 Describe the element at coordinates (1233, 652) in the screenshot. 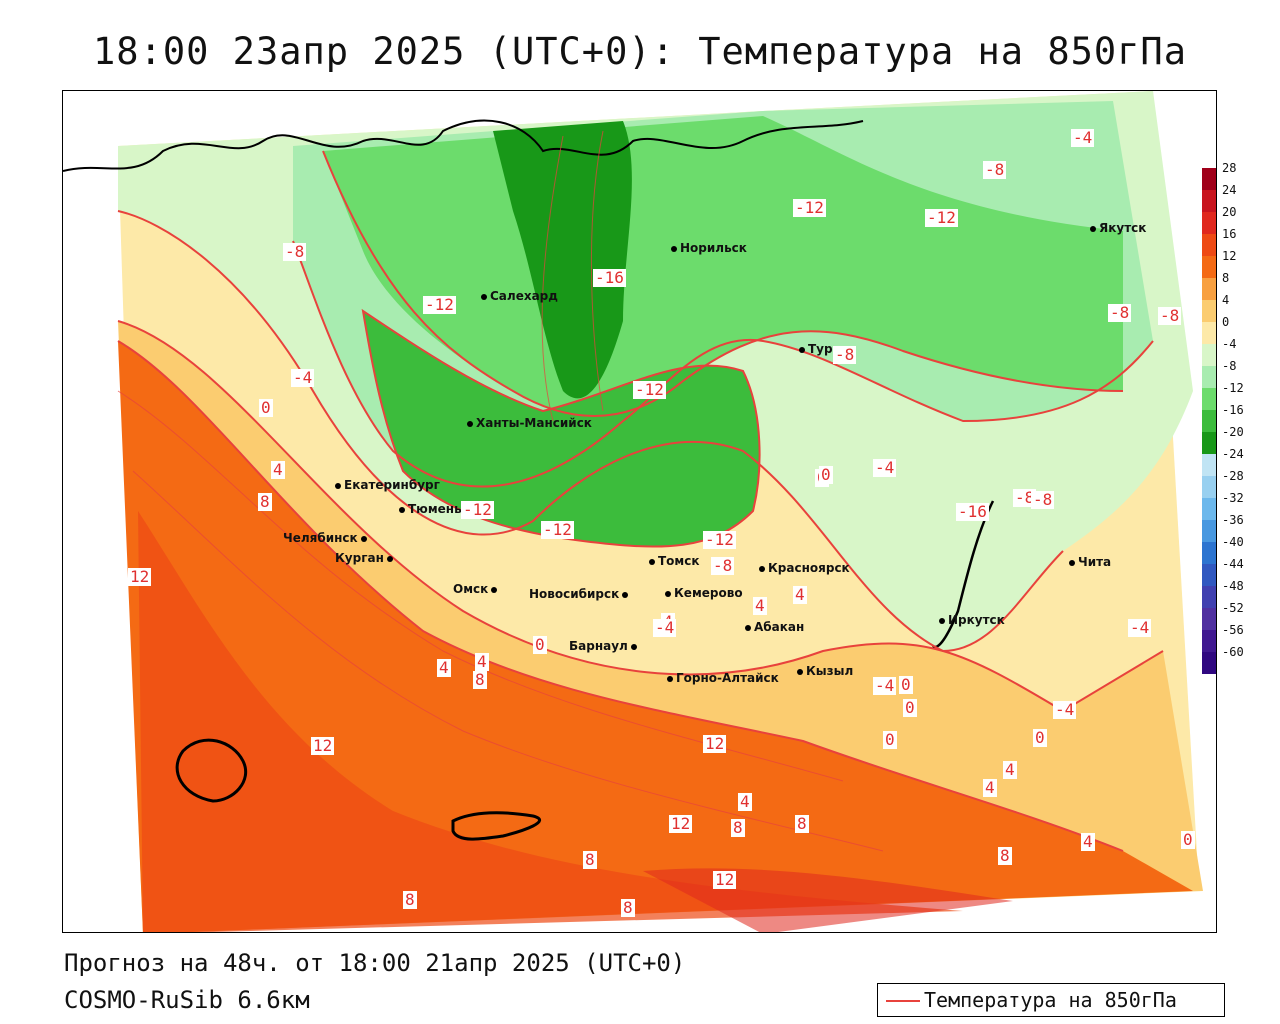

I see `colorbar-tick-label: -60` at that location.